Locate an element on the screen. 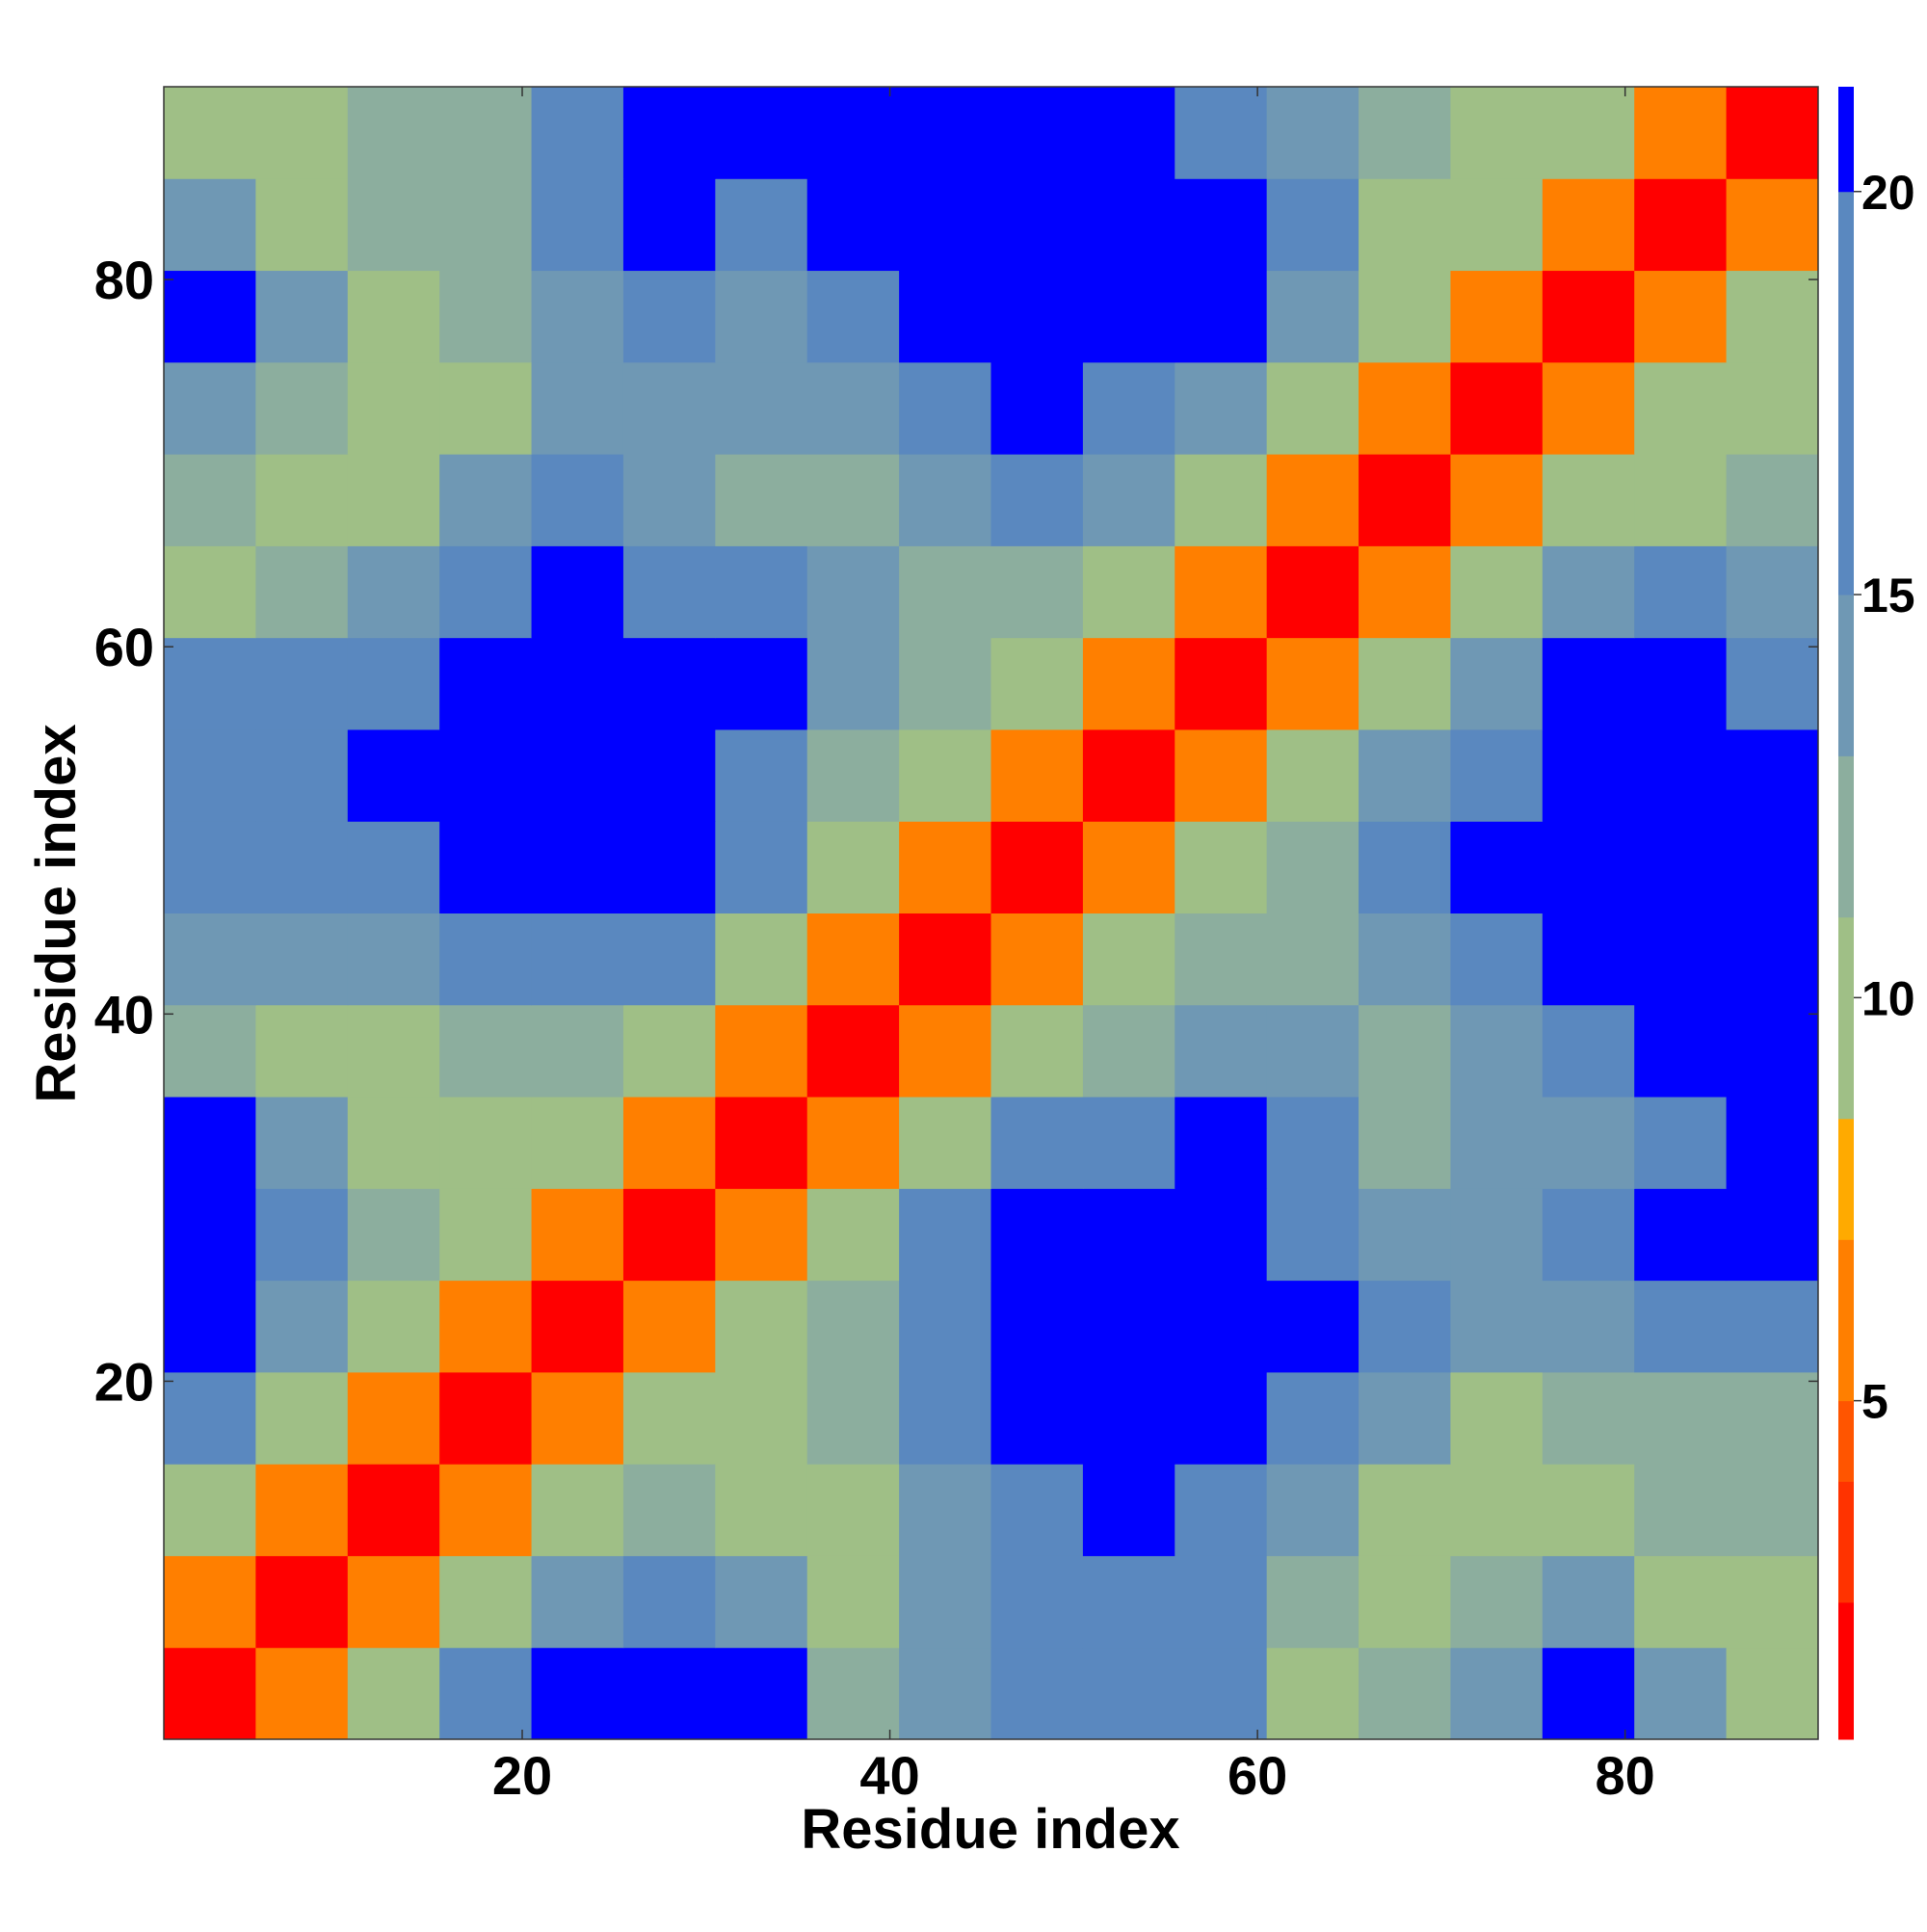 The image size is (1927, 1932). x-tick-label: 20 is located at coordinates (522, 1775).